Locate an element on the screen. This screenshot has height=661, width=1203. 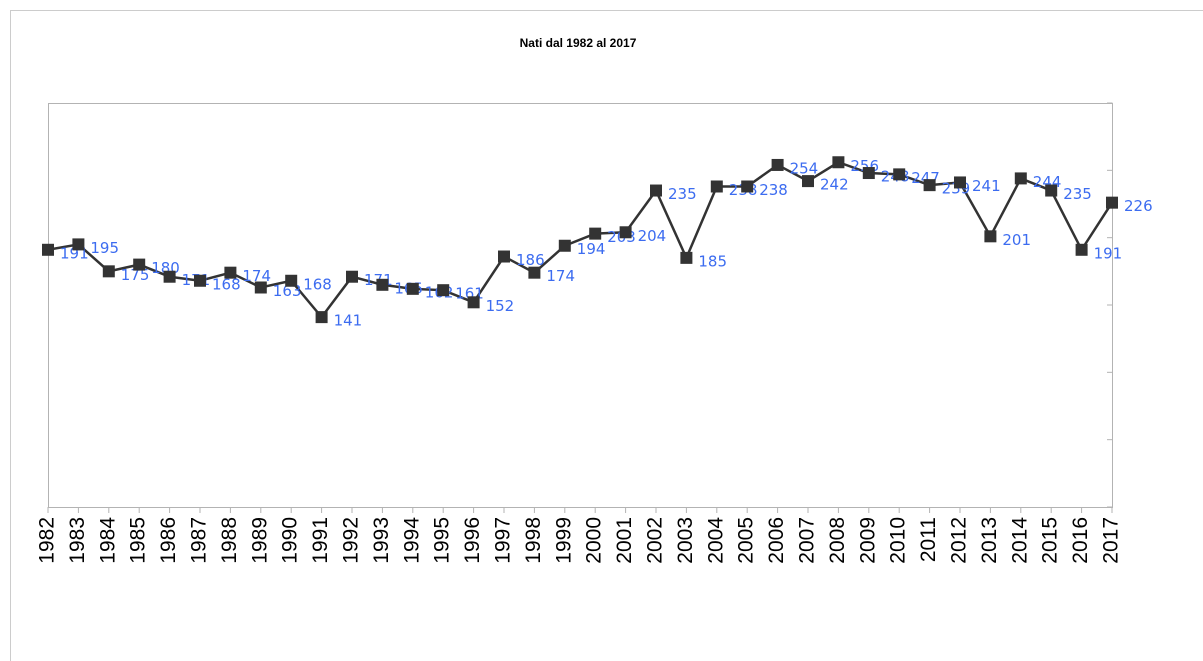
x-tick-label: 1985 is located at coordinates (138, 540).